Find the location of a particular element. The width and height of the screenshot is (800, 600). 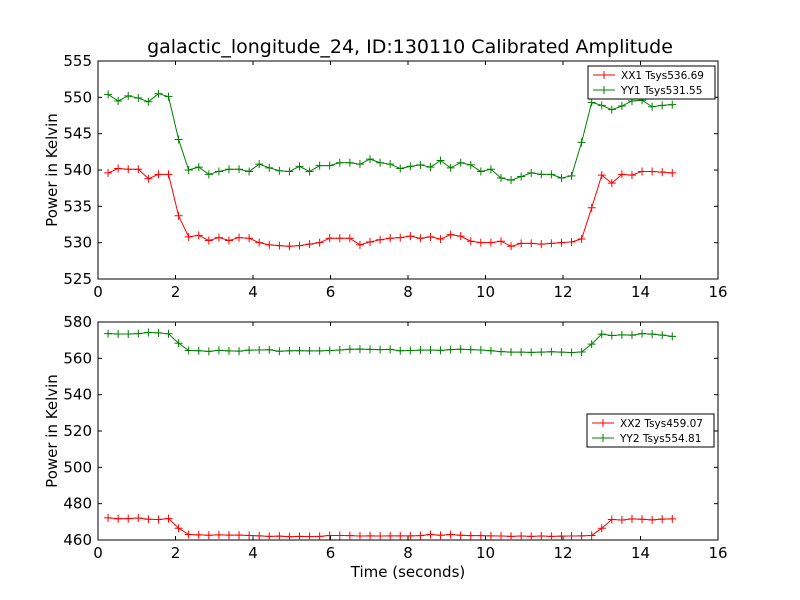

legend-marker is located at coordinates (603, 438).